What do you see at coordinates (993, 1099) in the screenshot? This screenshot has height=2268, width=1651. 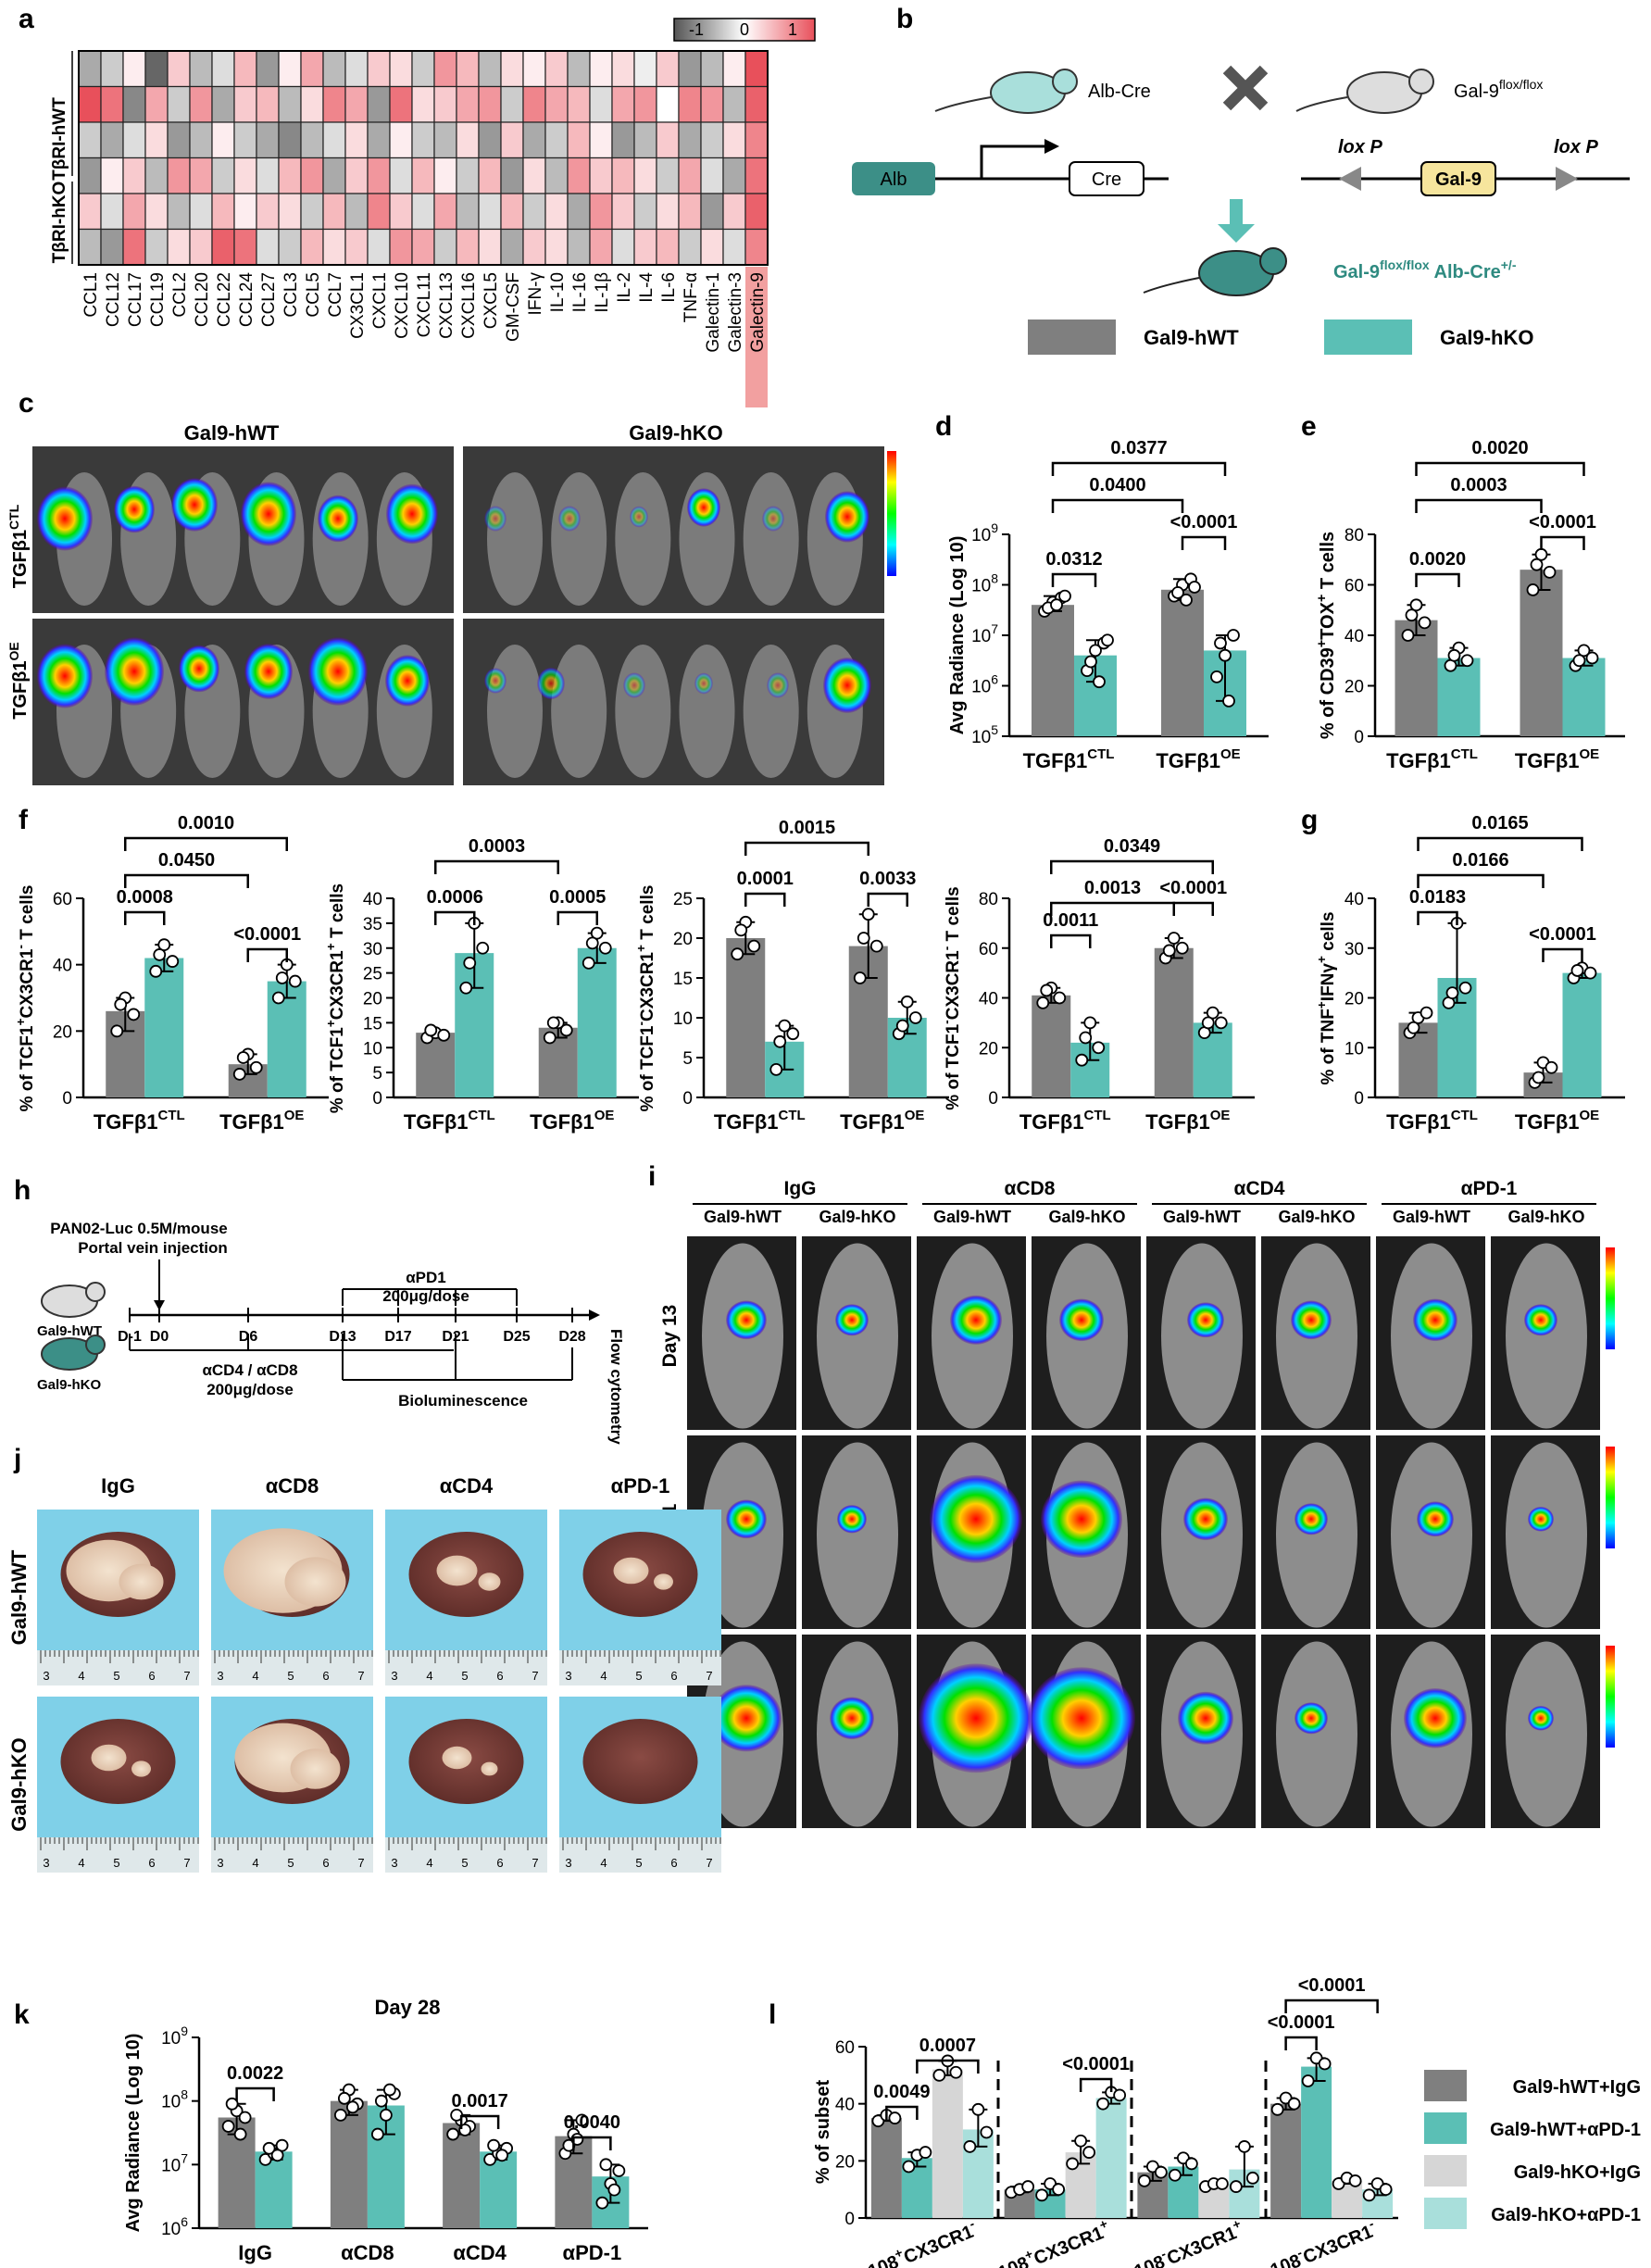 I see `y-tick-label: 0` at bounding box center [993, 1099].